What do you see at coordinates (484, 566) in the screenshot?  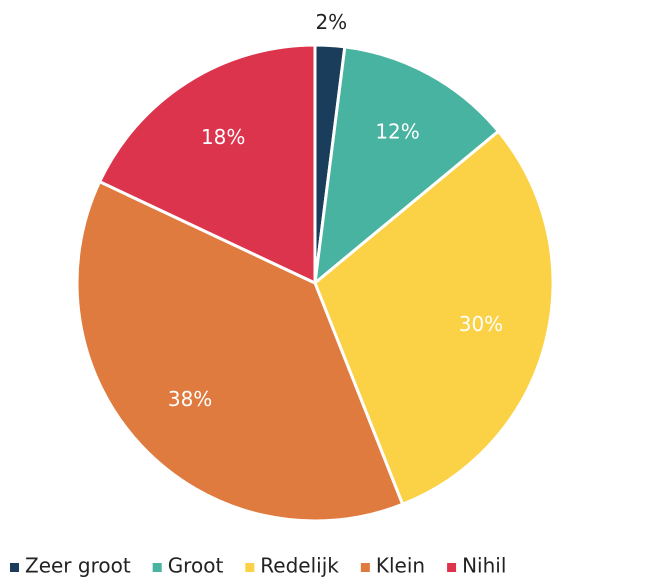 I see `legend-label: Nihil` at bounding box center [484, 566].